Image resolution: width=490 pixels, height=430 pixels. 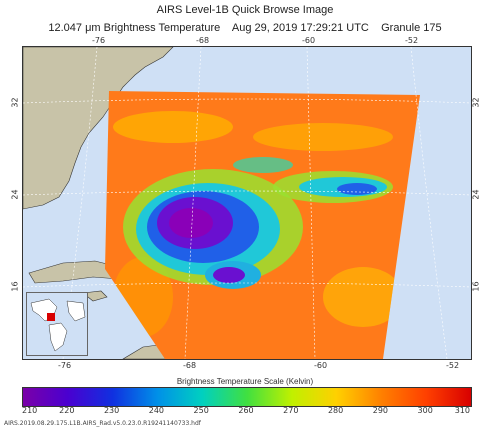 I want to click on inset-africa-europe, so click(x=76, y=311).